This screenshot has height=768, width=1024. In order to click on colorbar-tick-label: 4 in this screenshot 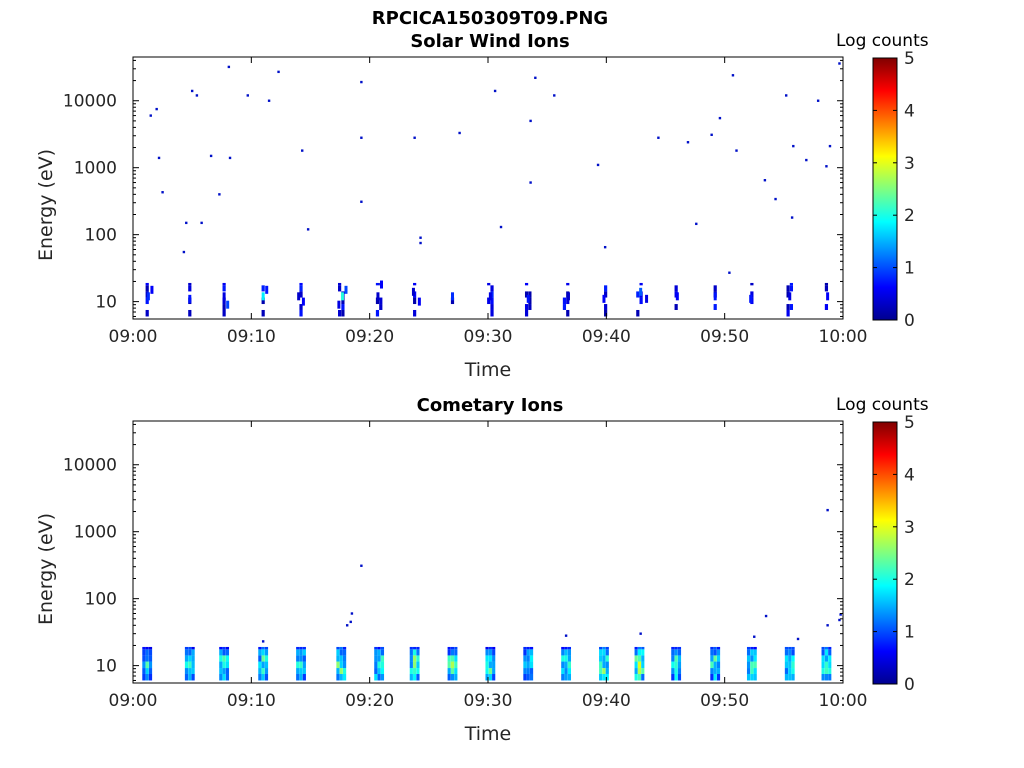, I will do `click(909, 475)`.